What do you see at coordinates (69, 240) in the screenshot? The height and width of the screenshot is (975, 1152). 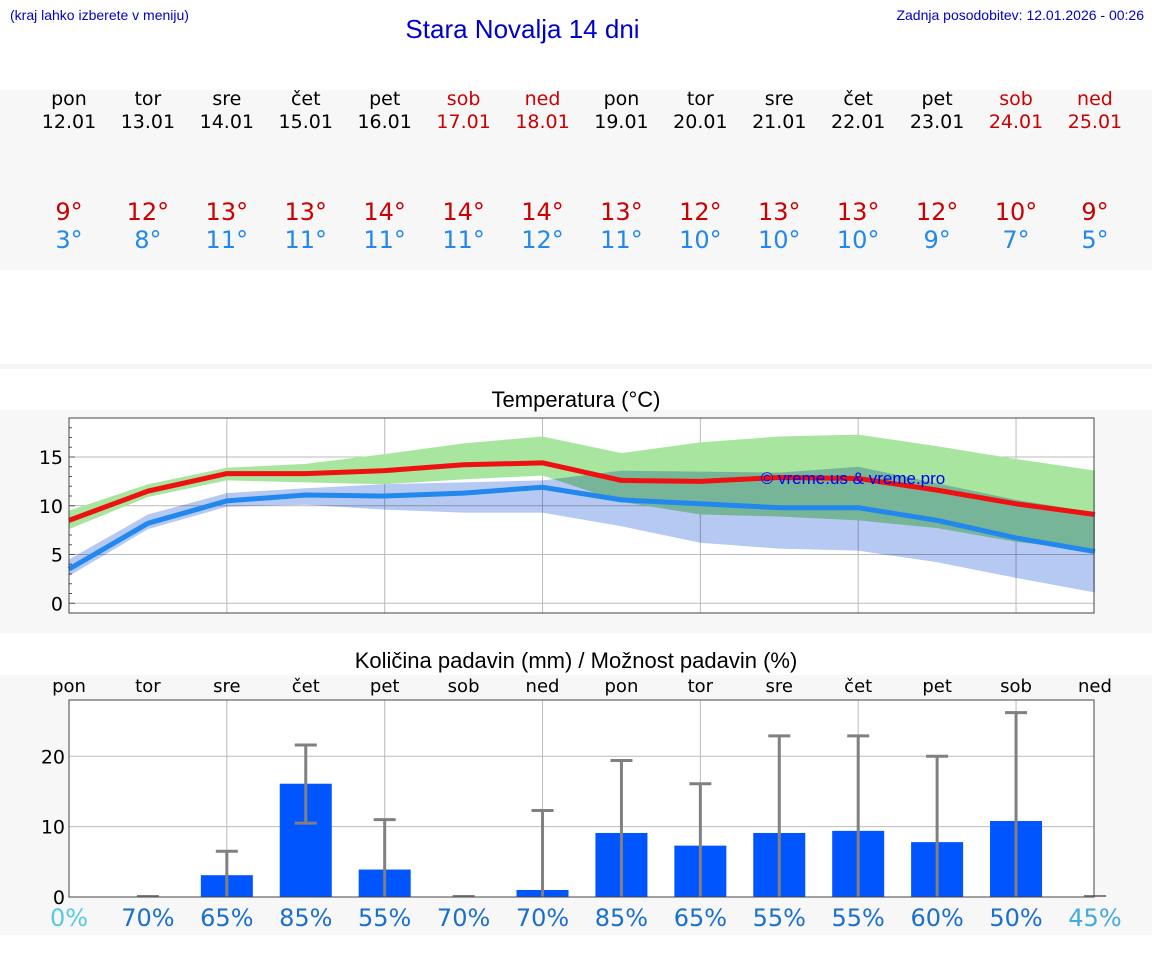 I see `temp-min: 3°` at bounding box center [69, 240].